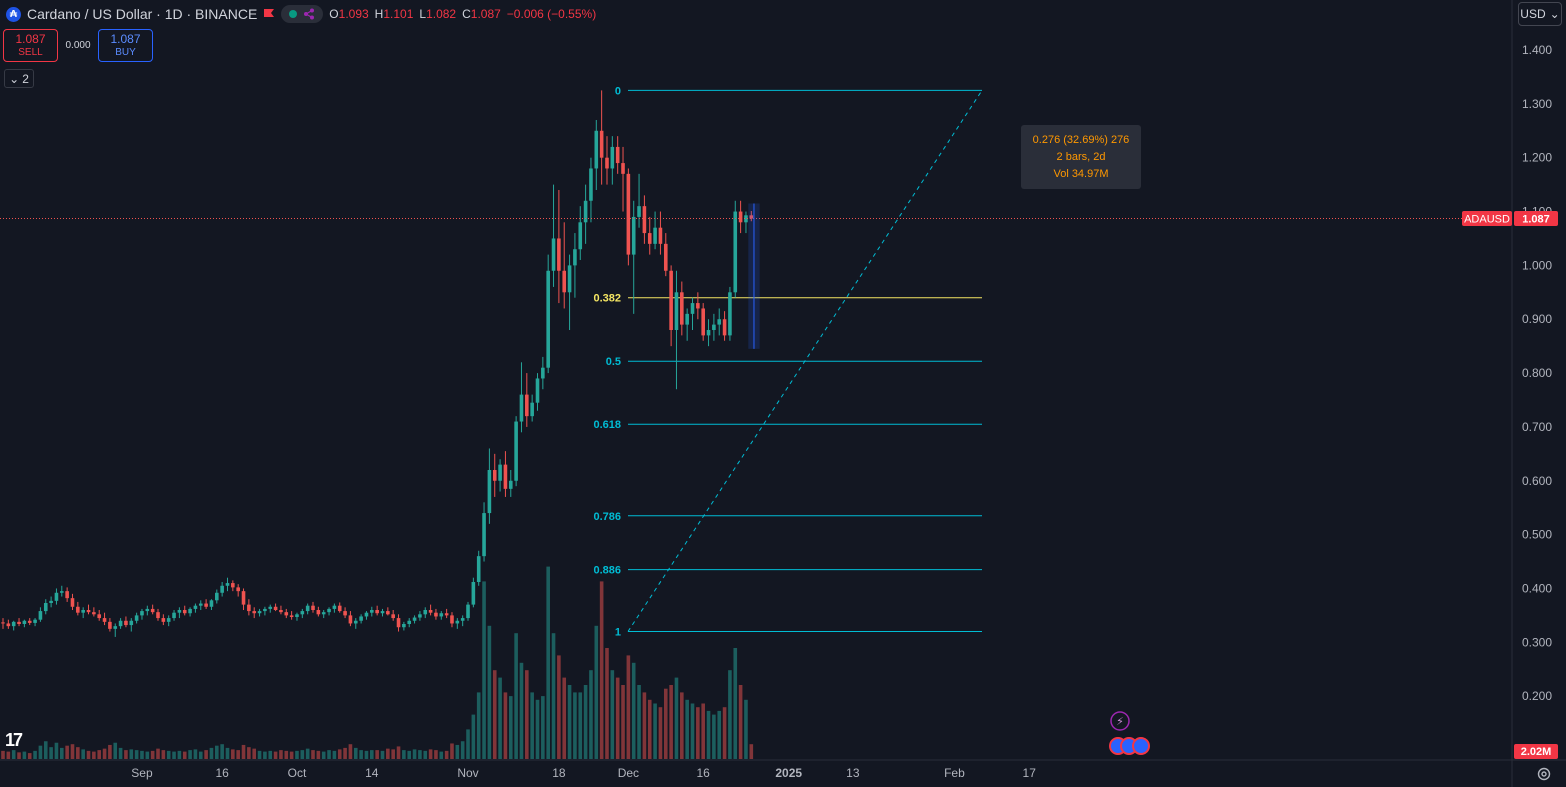  Describe the element at coordinates (302, 14) in the screenshot. I see `indicator-pill` at that location.